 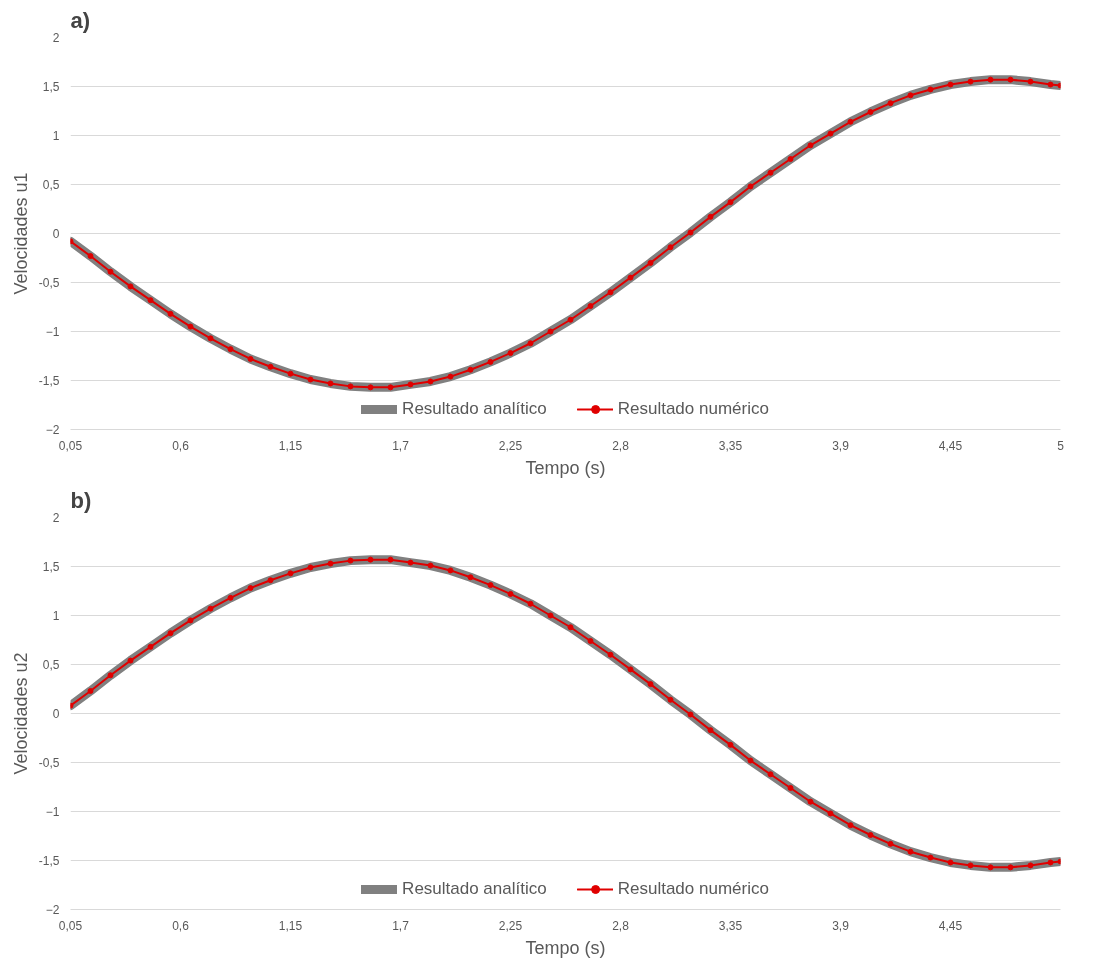 I want to click on chart-title: b), so click(x=81, y=500).